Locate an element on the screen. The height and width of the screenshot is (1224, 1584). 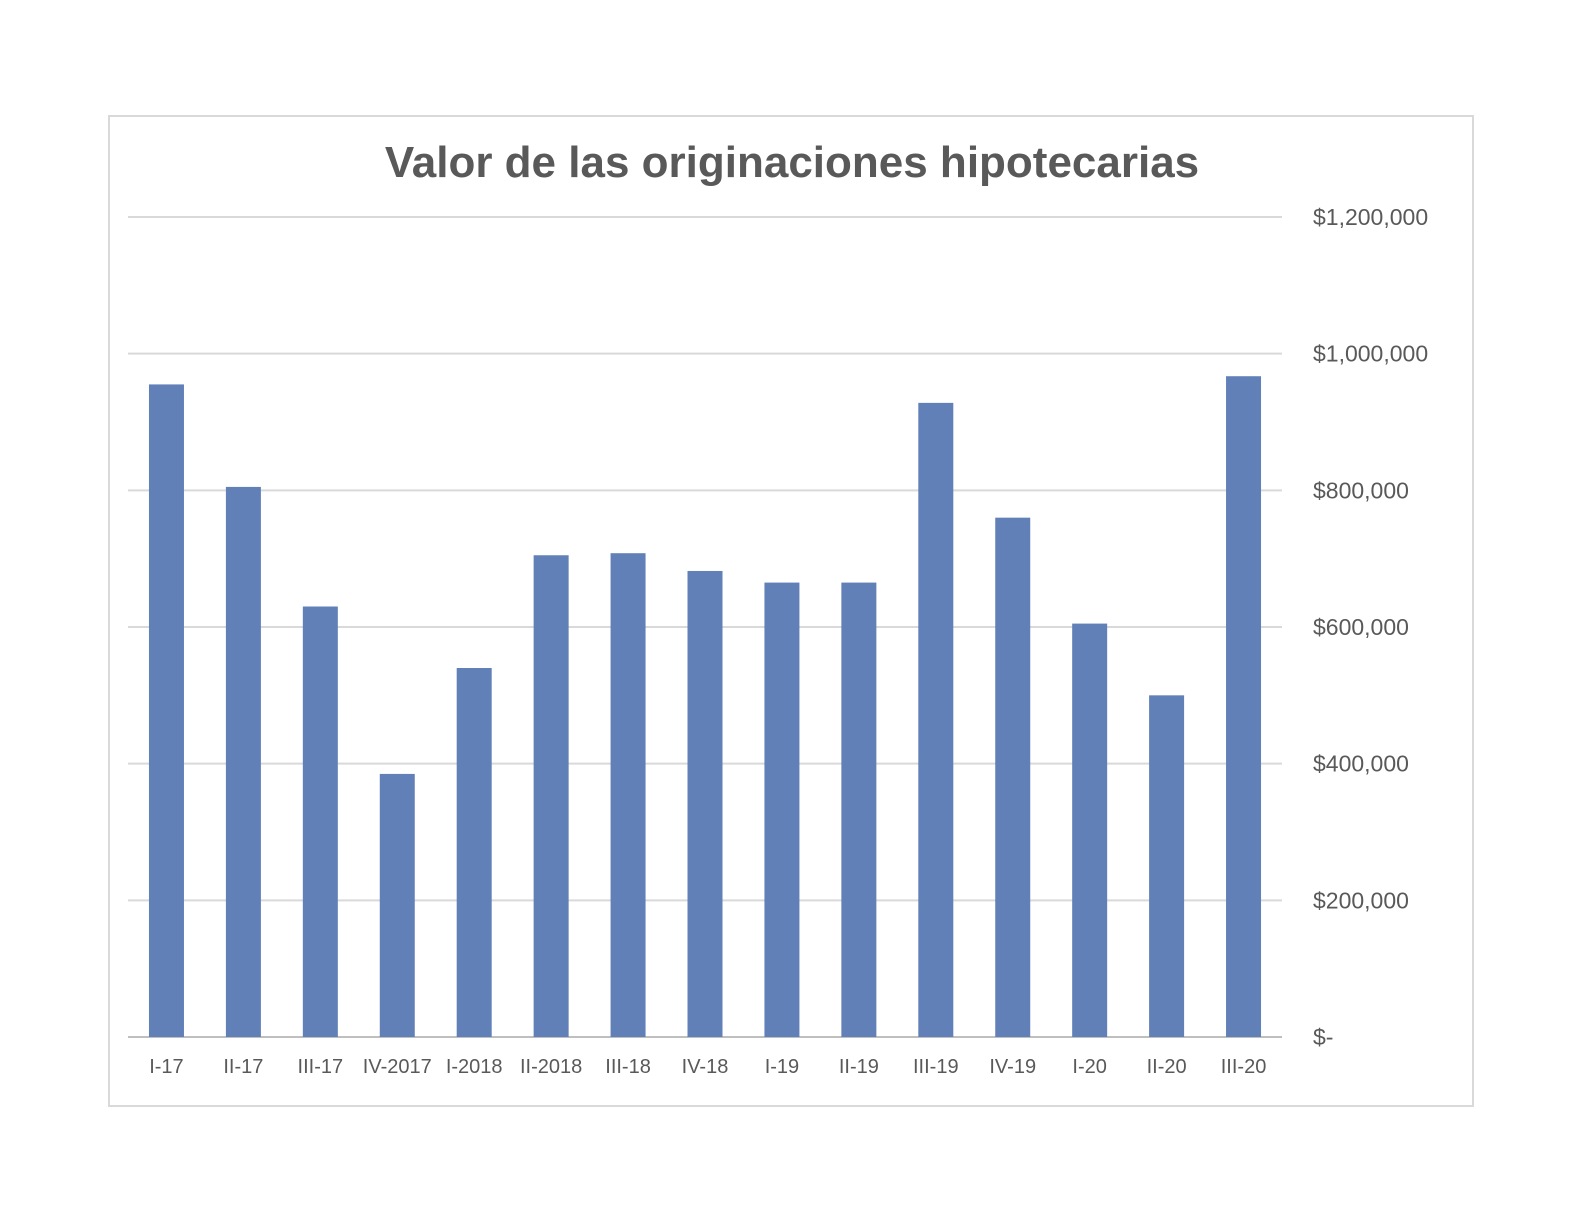
x-tick-label: III-20 is located at coordinates (1244, 1067).